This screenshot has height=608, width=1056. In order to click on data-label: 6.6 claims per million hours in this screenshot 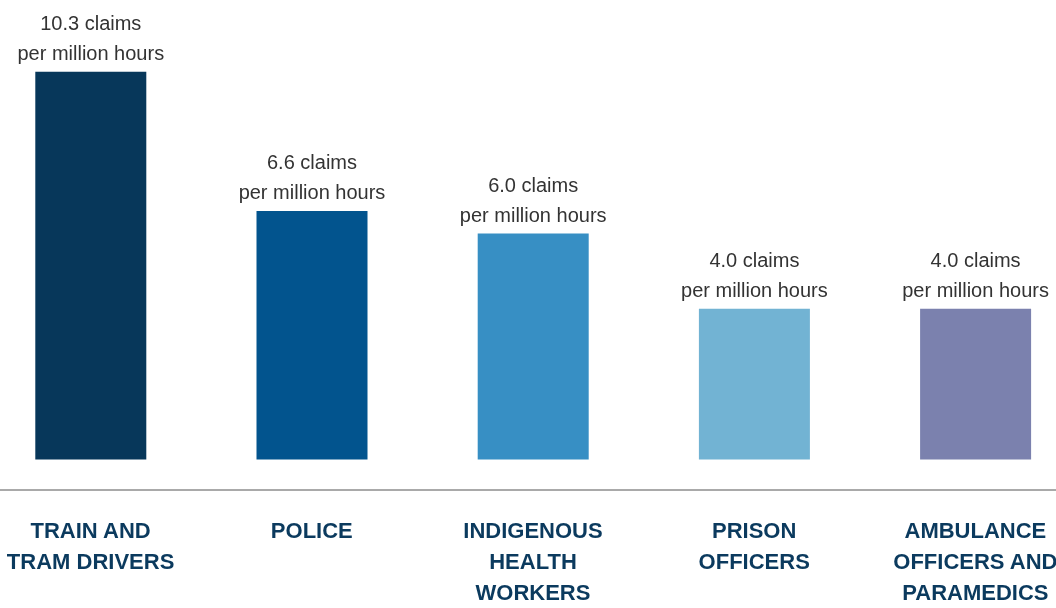, I will do `click(312, 176)`.